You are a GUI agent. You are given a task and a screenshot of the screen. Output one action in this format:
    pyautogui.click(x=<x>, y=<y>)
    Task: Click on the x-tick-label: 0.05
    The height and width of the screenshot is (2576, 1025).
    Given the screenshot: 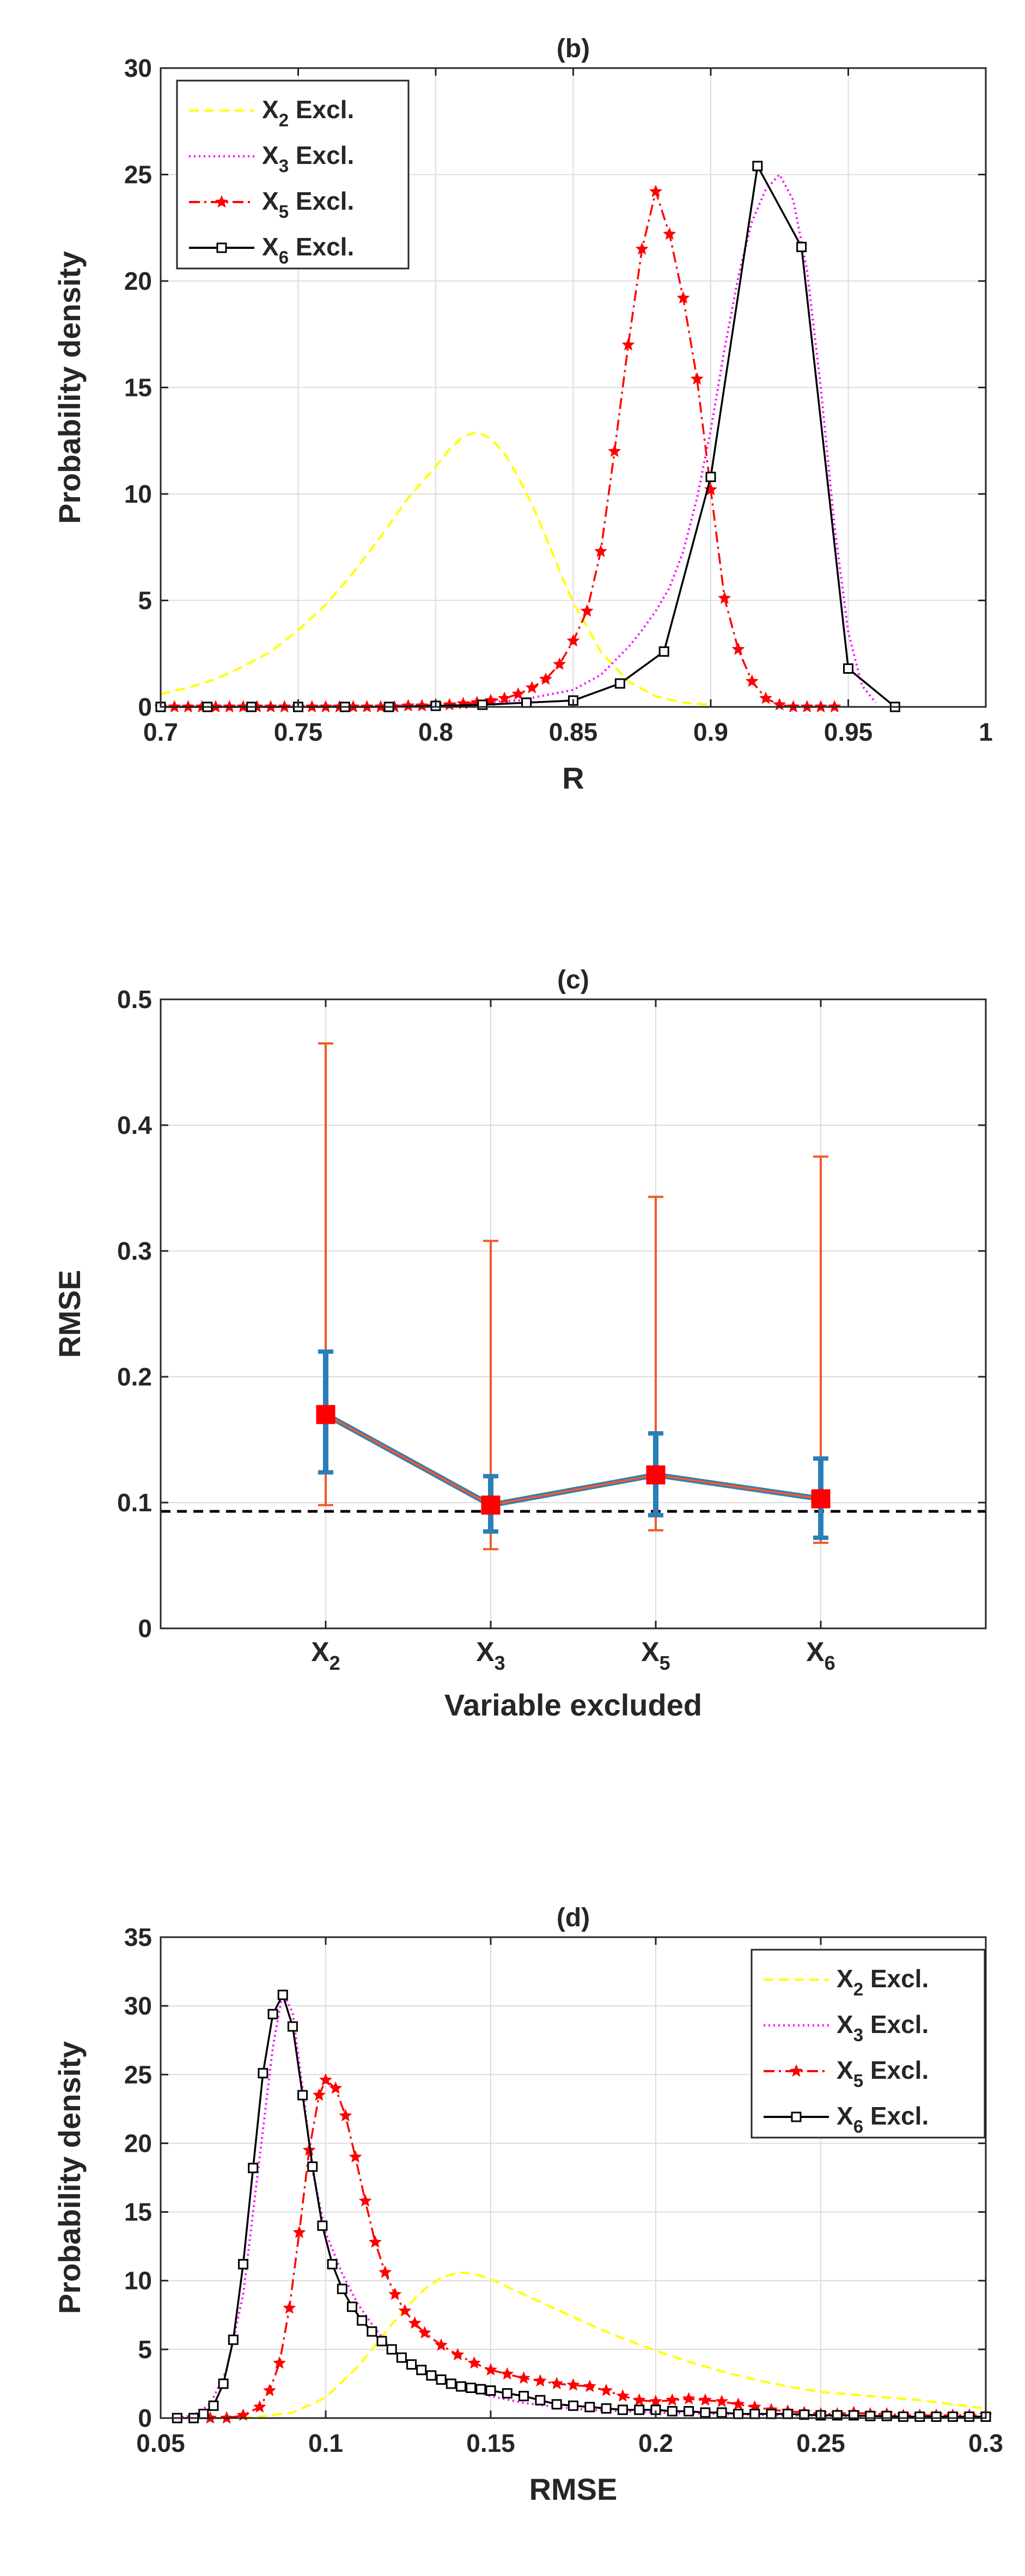 What is the action you would take?
    pyautogui.click(x=160, y=2443)
    